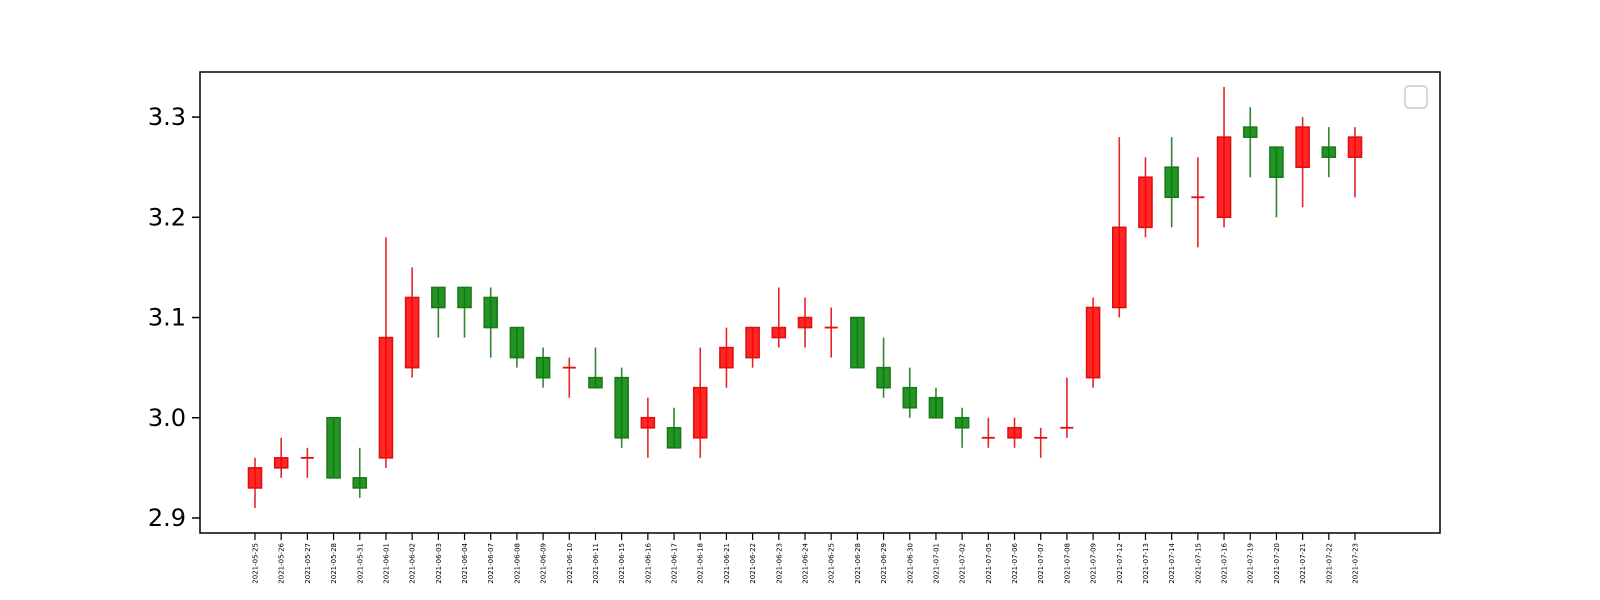 This screenshot has height=600, width=1600. Describe the element at coordinates (1198, 563) in the screenshot. I see `x-tick-label: 2021-07-15` at that location.